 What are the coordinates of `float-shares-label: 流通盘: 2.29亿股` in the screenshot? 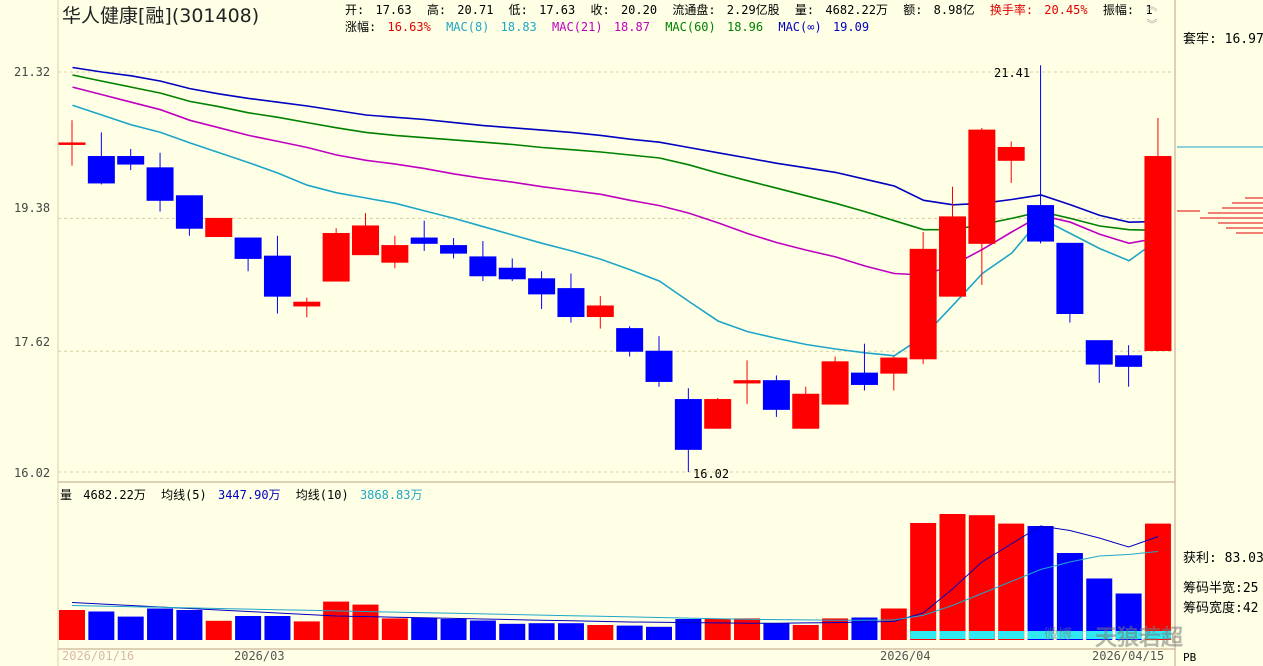 It's located at (726, 10).